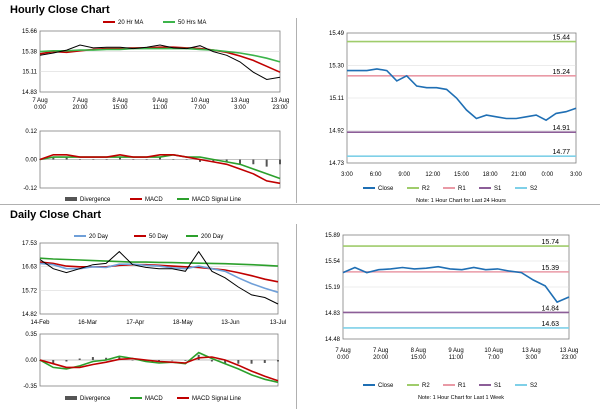  Describe the element at coordinates (30, 52) in the screenshot. I see `hourly-price-y-tick-1: 15.38` at that location.